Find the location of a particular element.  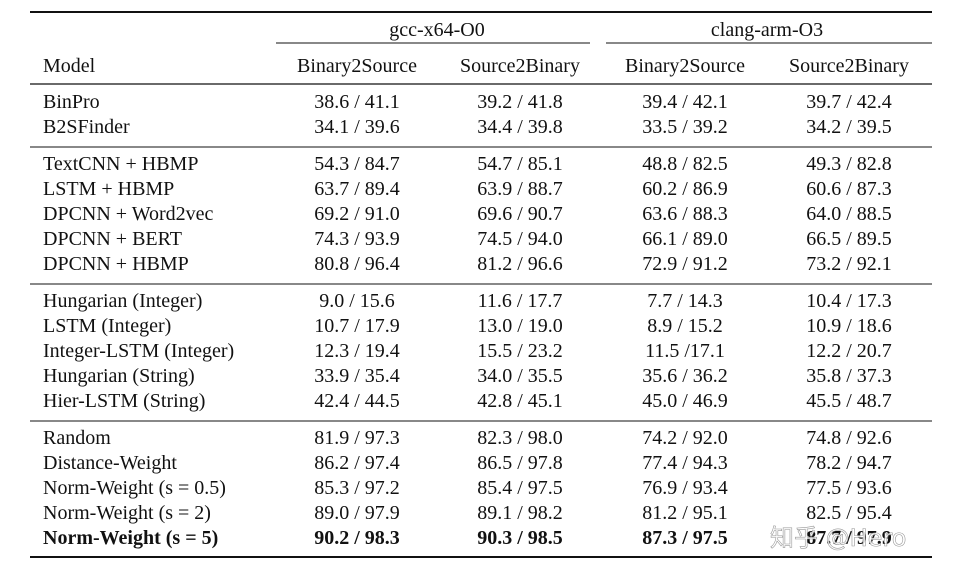

score-cell: 63.7 / 89.4 is located at coordinates (357, 189).